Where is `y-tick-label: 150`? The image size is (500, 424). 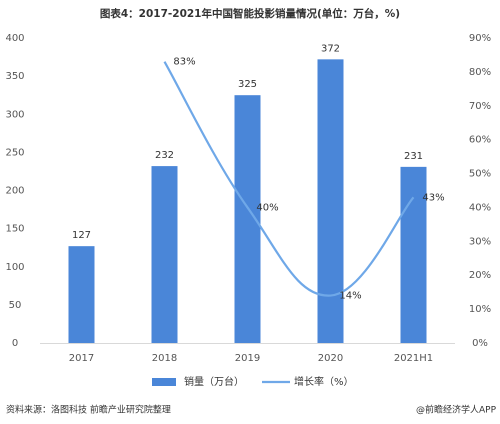 y-tick-label: 150 is located at coordinates (14, 229).